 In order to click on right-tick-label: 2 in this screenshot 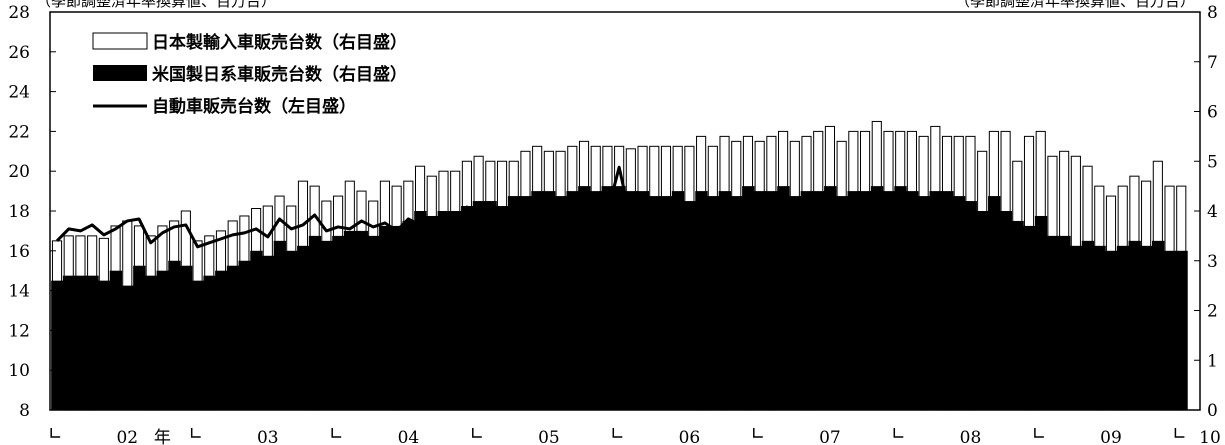, I will do `click(1212, 312)`.